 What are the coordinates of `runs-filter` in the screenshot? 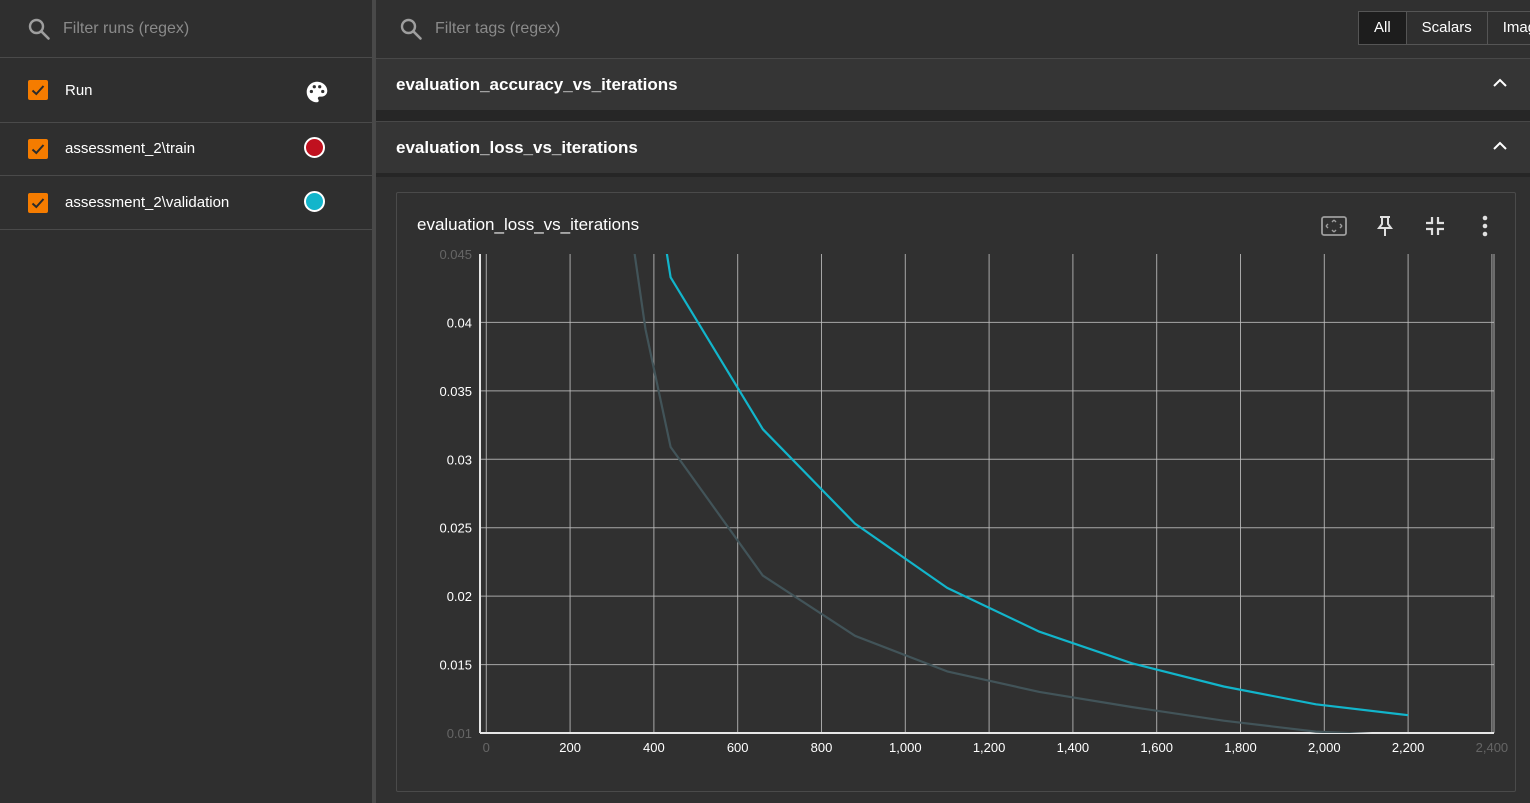 It's located at (186, 29).